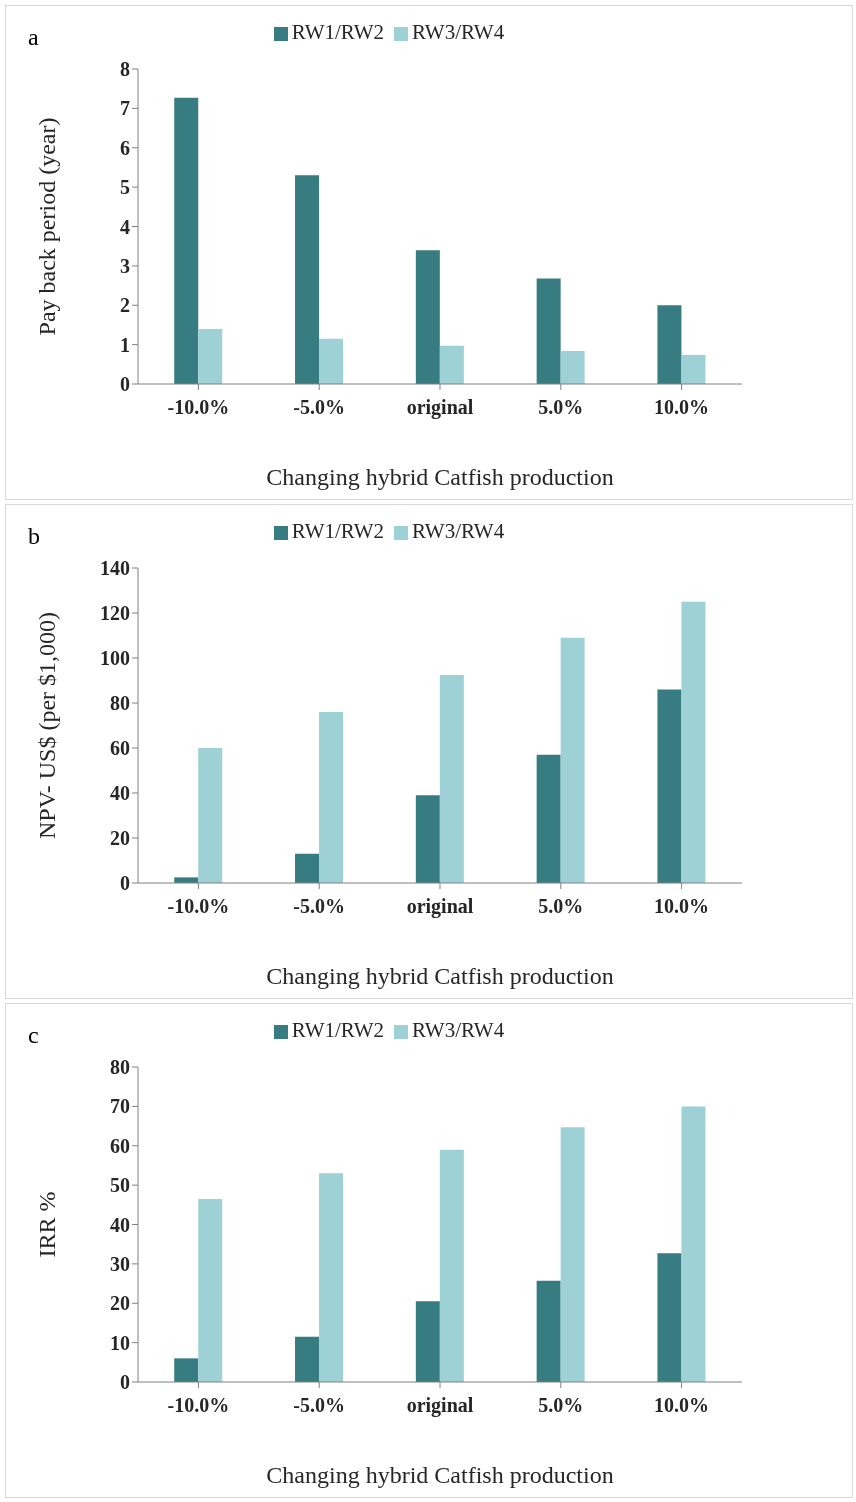  What do you see at coordinates (33, 1035) in the screenshot?
I see `text: c` at bounding box center [33, 1035].